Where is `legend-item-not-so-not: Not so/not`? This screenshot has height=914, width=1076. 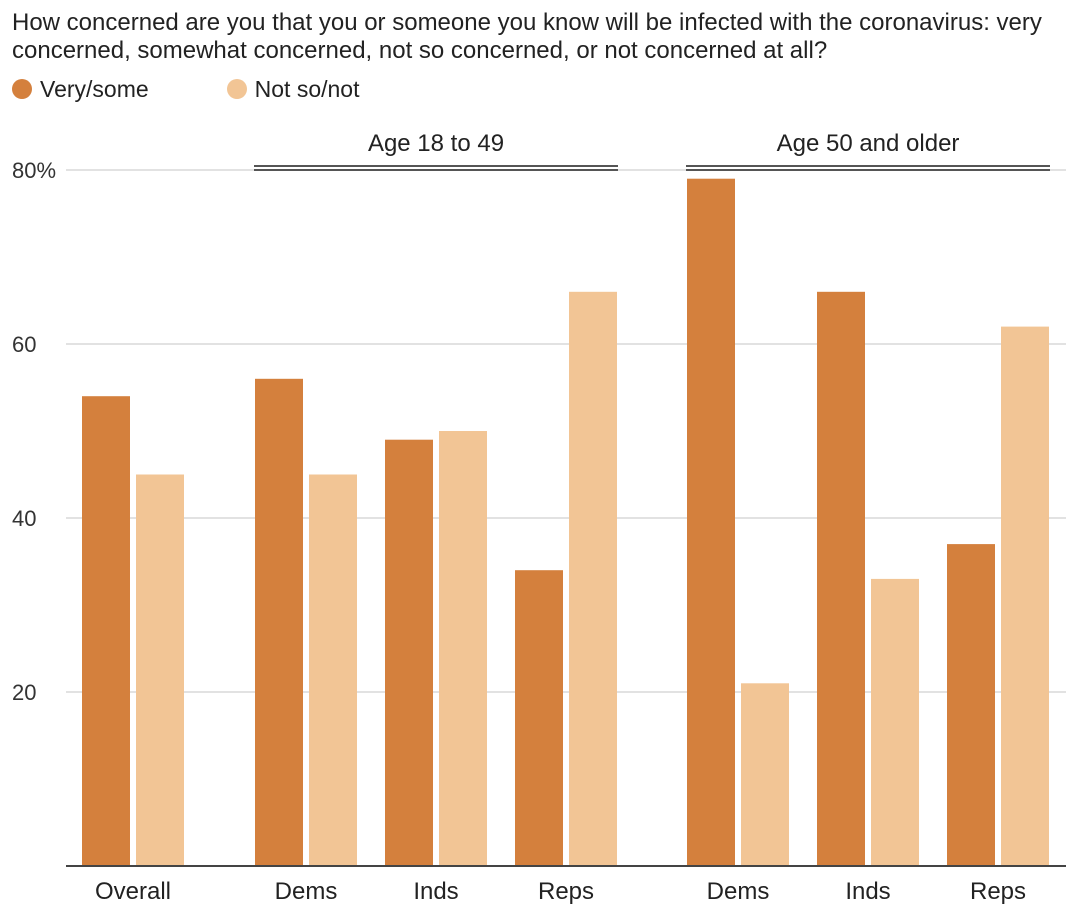 legend-item-not-so-not: Not so/not is located at coordinates (293, 89).